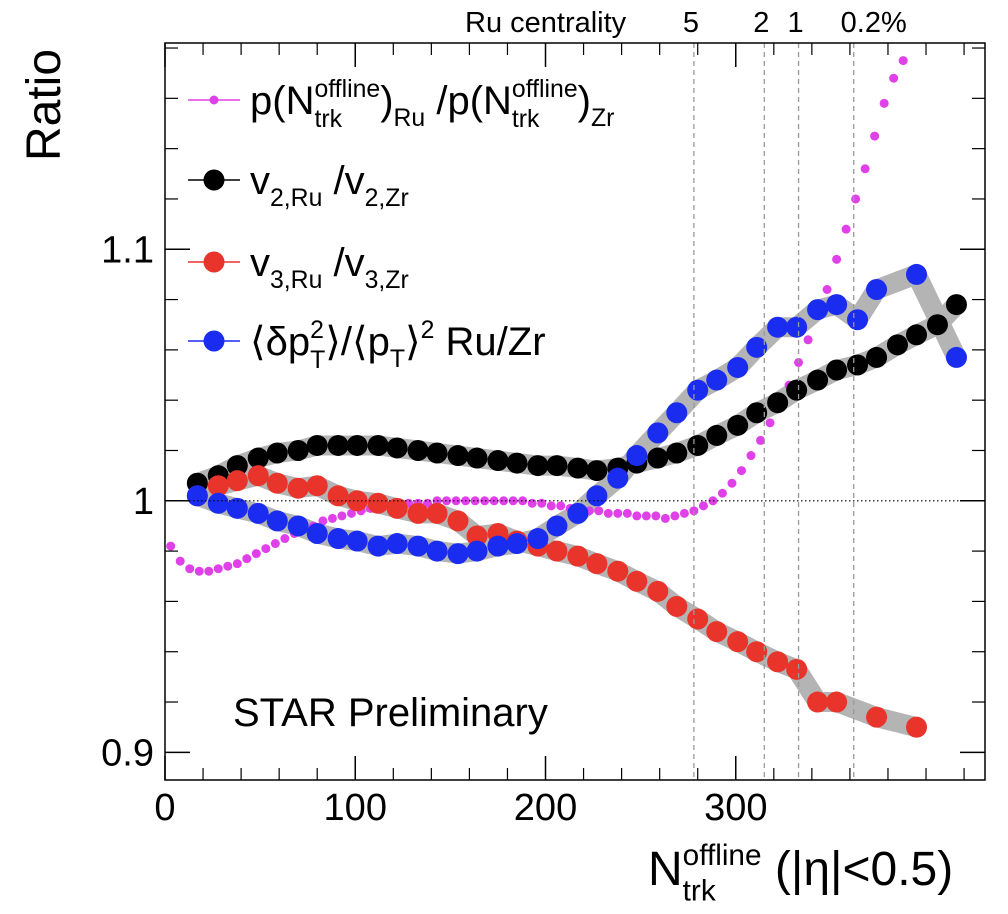 This screenshot has height=914, width=1008. Describe the element at coordinates (317, 330) in the screenshot. I see `legend-label: 2` at that location.